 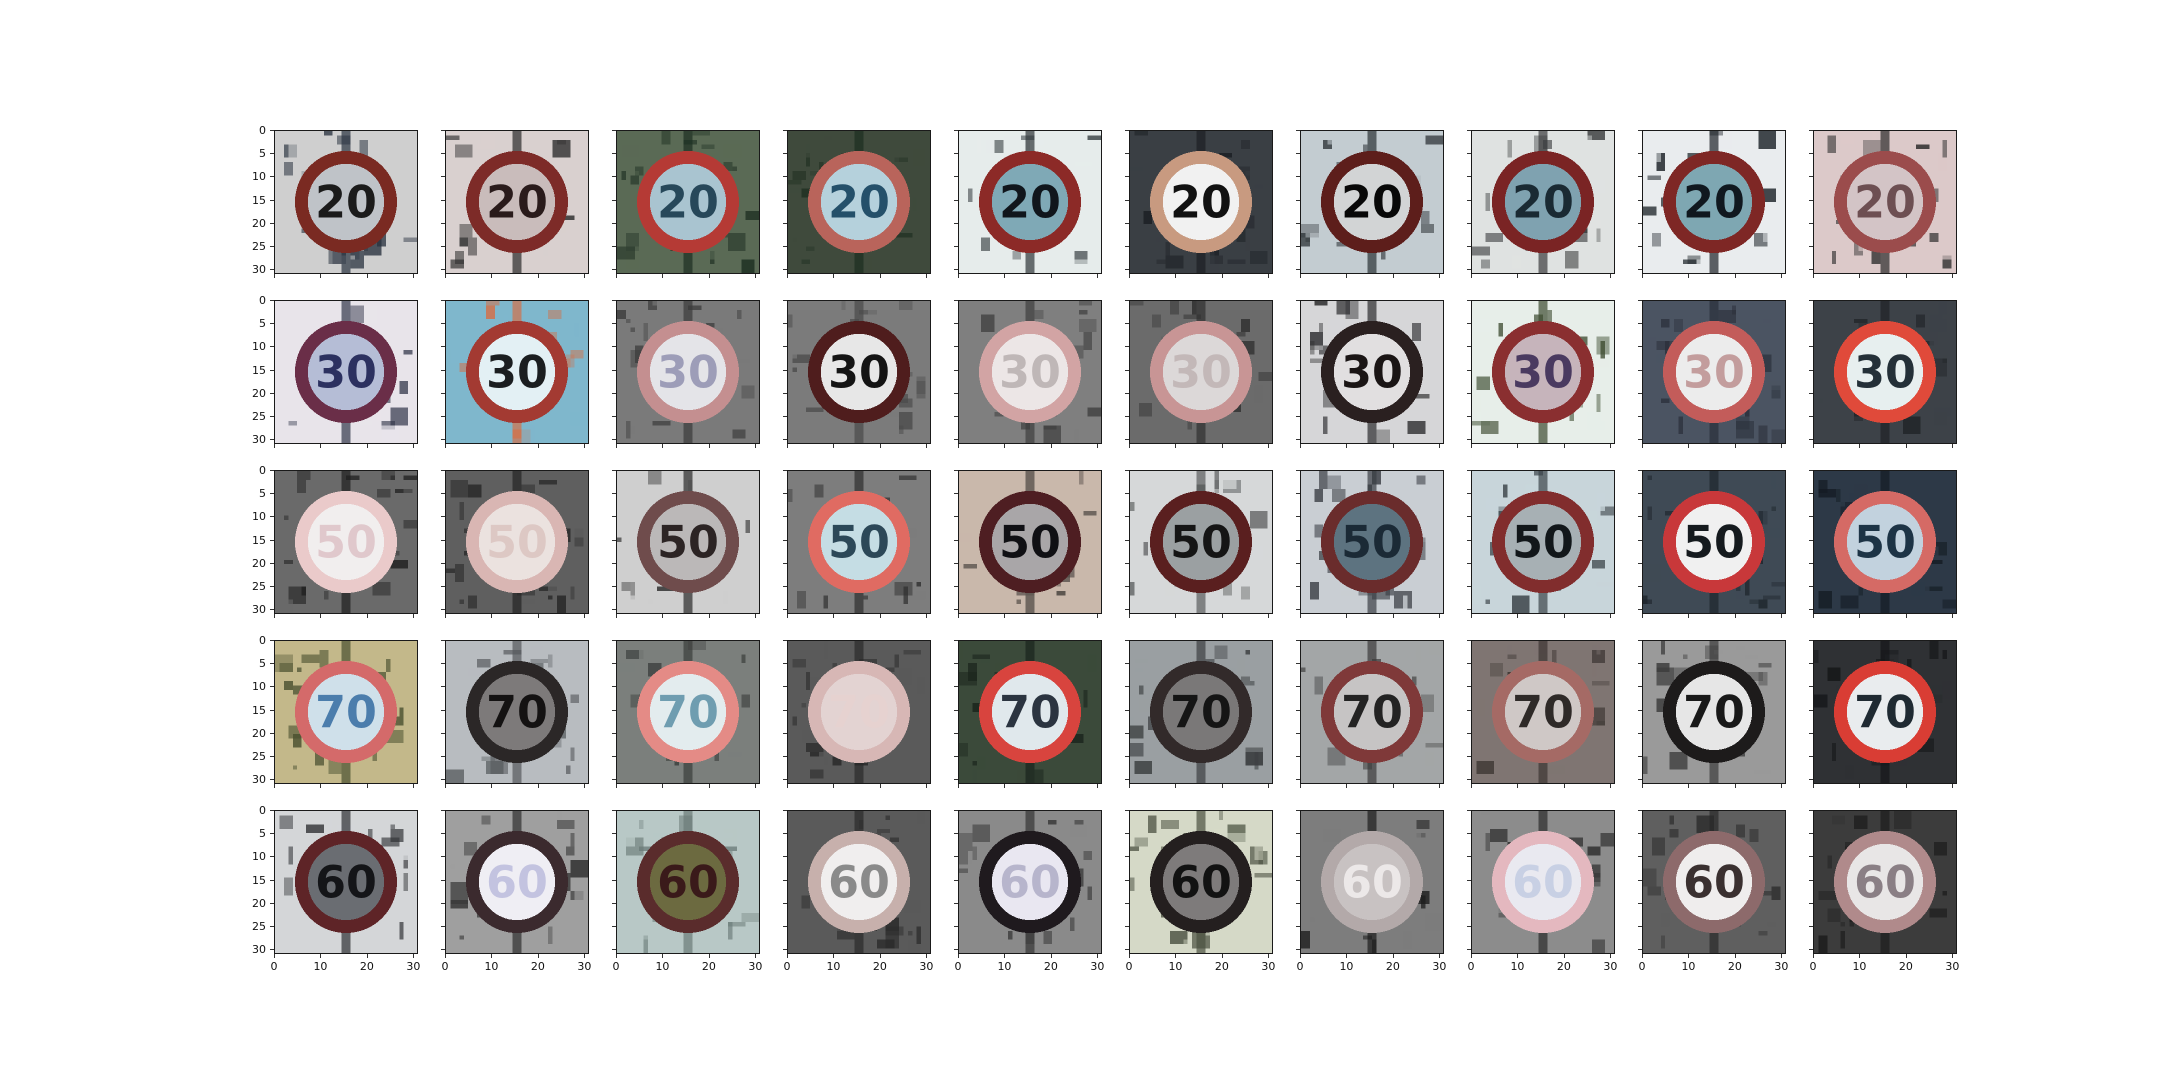 What do you see at coordinates (859, 203) in the screenshot?
I see `sign-number: 20` at bounding box center [859, 203].